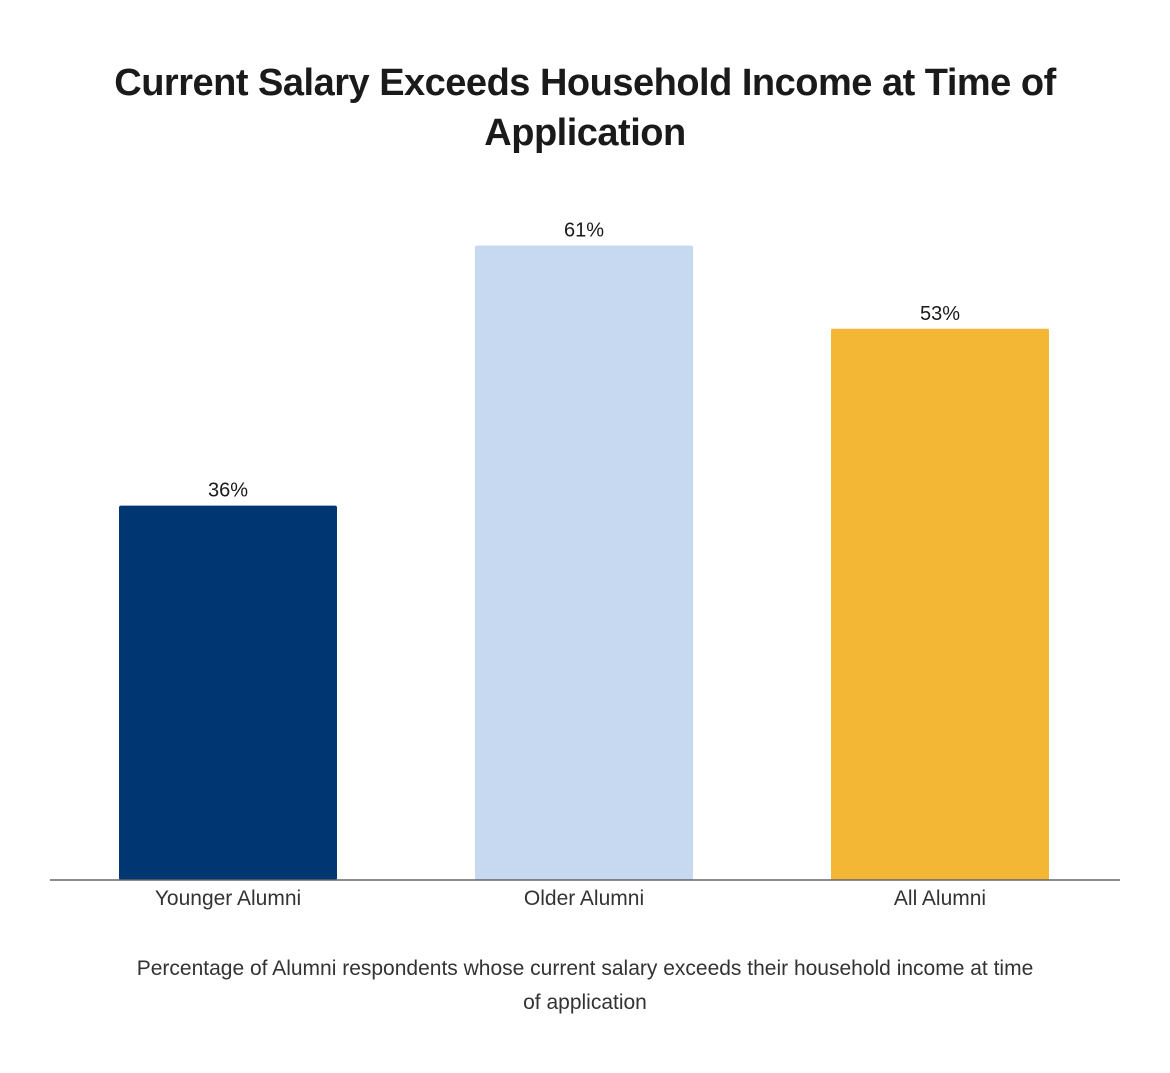 The image size is (1170, 1073). Describe the element at coordinates (940, 898) in the screenshot. I see `x-tick-label: All Alumni` at that location.